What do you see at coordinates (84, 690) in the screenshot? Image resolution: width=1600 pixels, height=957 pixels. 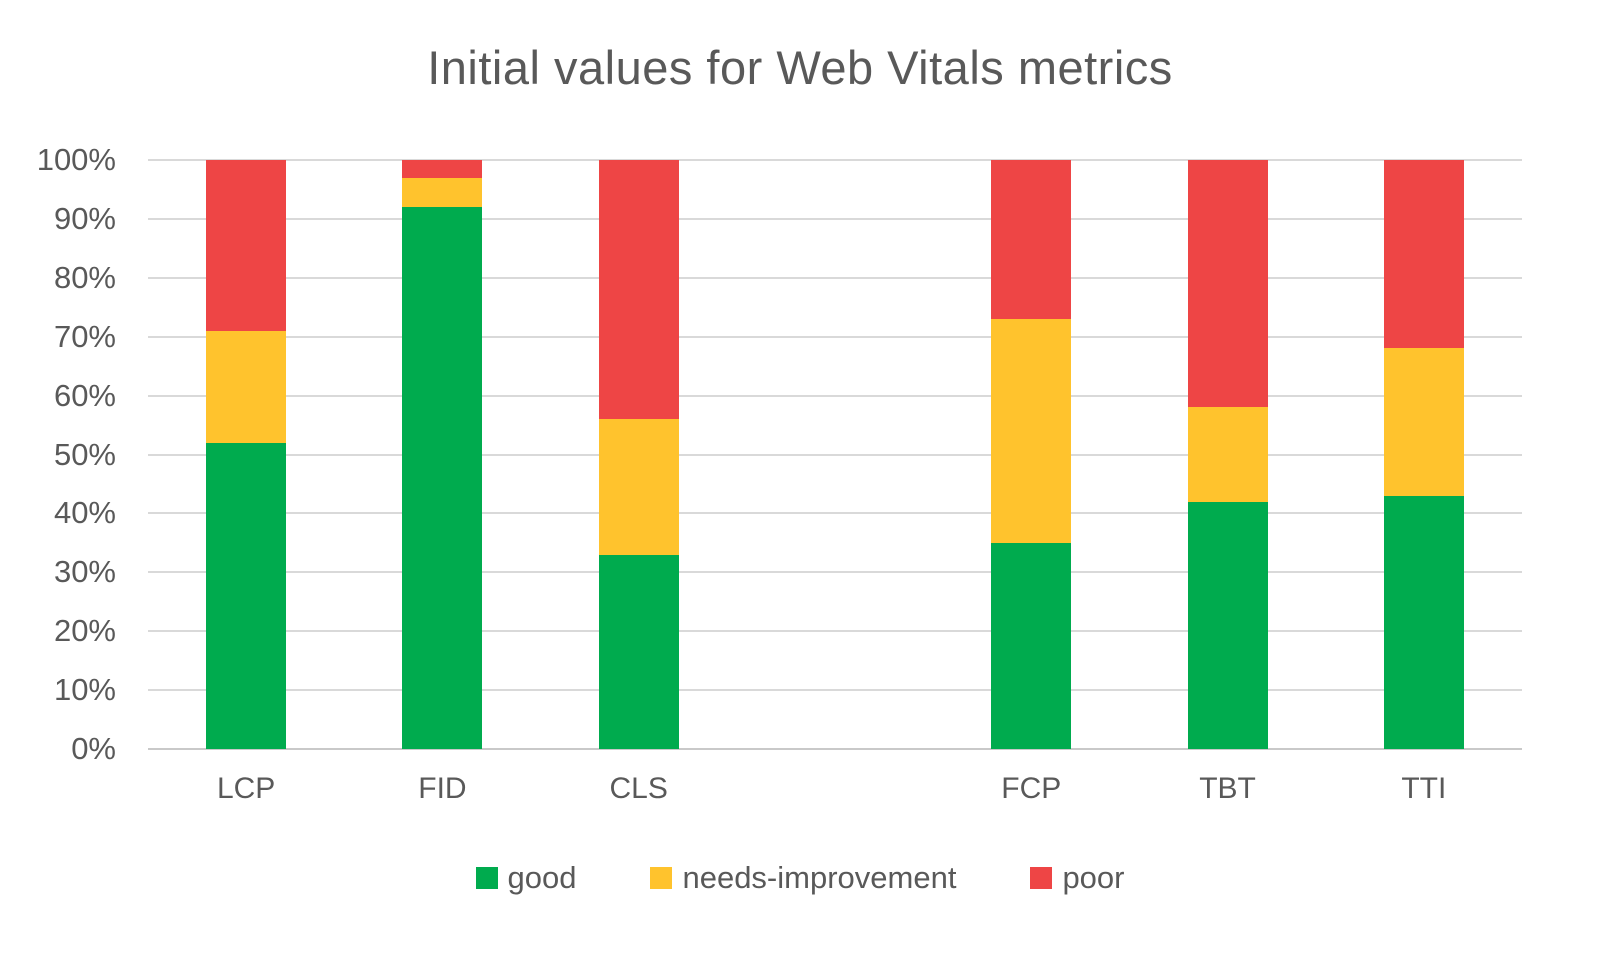 I see `y-axis-label: 10%` at bounding box center [84, 690].